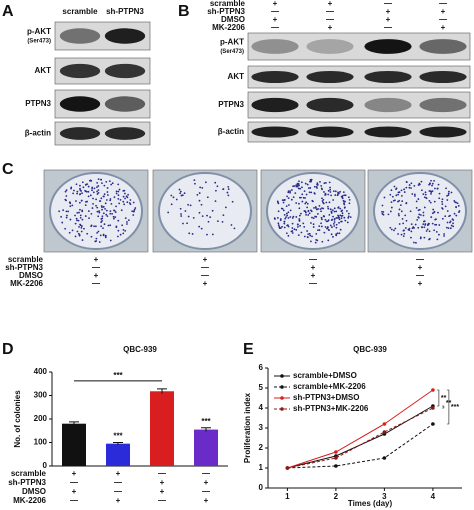 The image size is (474, 510). What do you see at coordinates (31, 275) in the screenshot?
I see `condition-label: DMSO` at bounding box center [31, 275].